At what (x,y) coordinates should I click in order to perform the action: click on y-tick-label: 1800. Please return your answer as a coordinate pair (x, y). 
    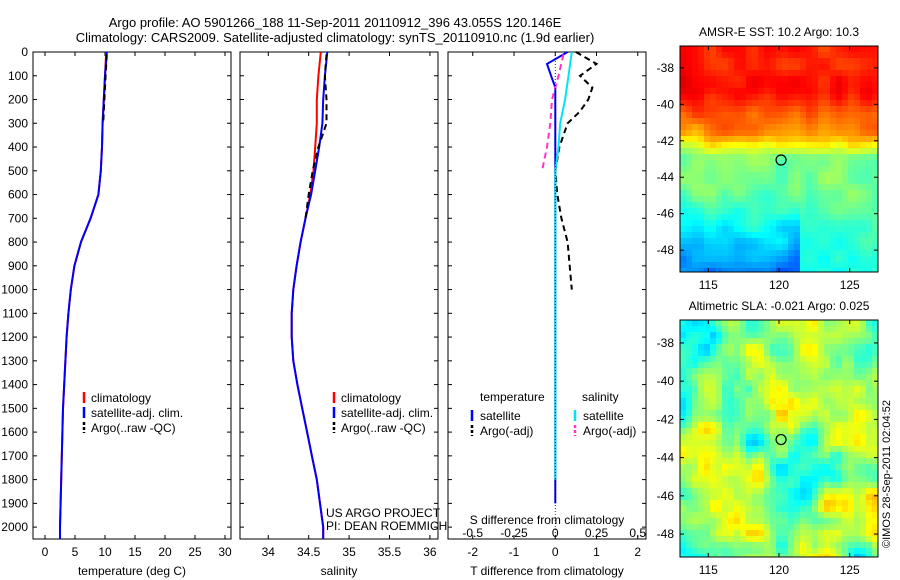
    Looking at the image, I should click on (14, 480).